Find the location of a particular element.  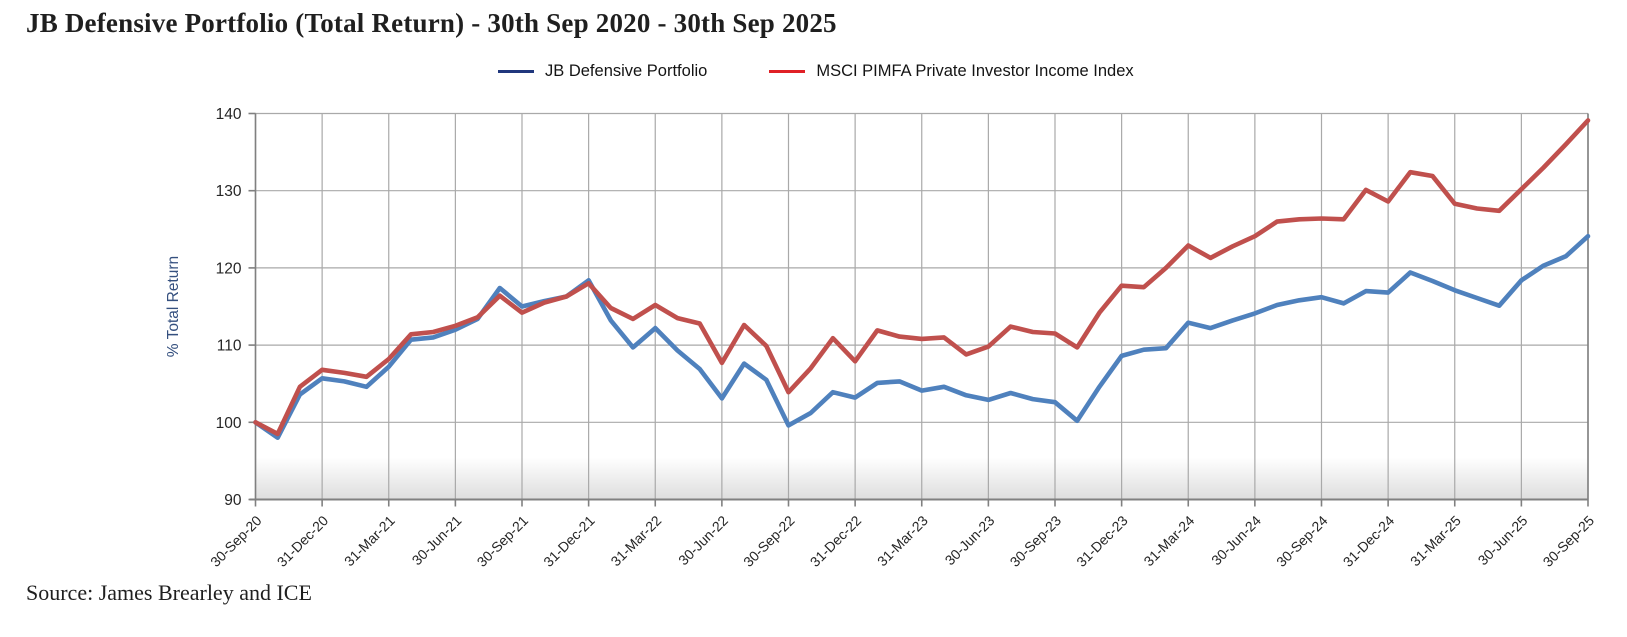

jb-line-swatch is located at coordinates (516, 71).